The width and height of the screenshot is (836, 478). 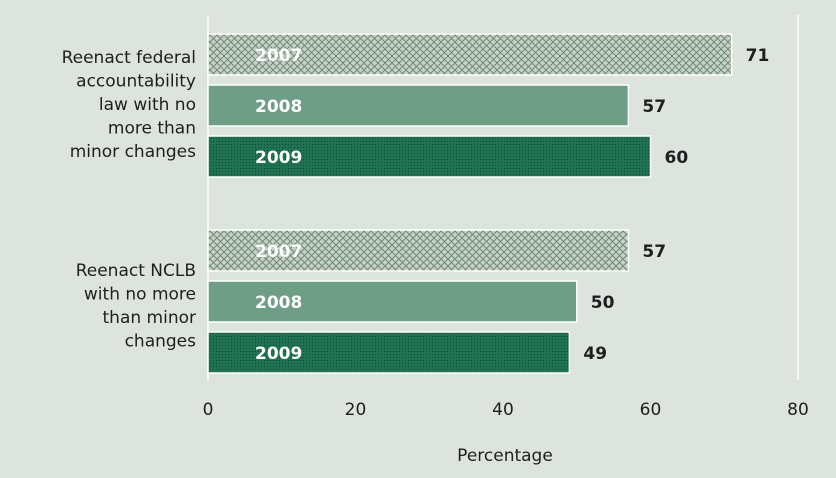 I want to click on bar-2007-cat0, so click(x=470, y=54).